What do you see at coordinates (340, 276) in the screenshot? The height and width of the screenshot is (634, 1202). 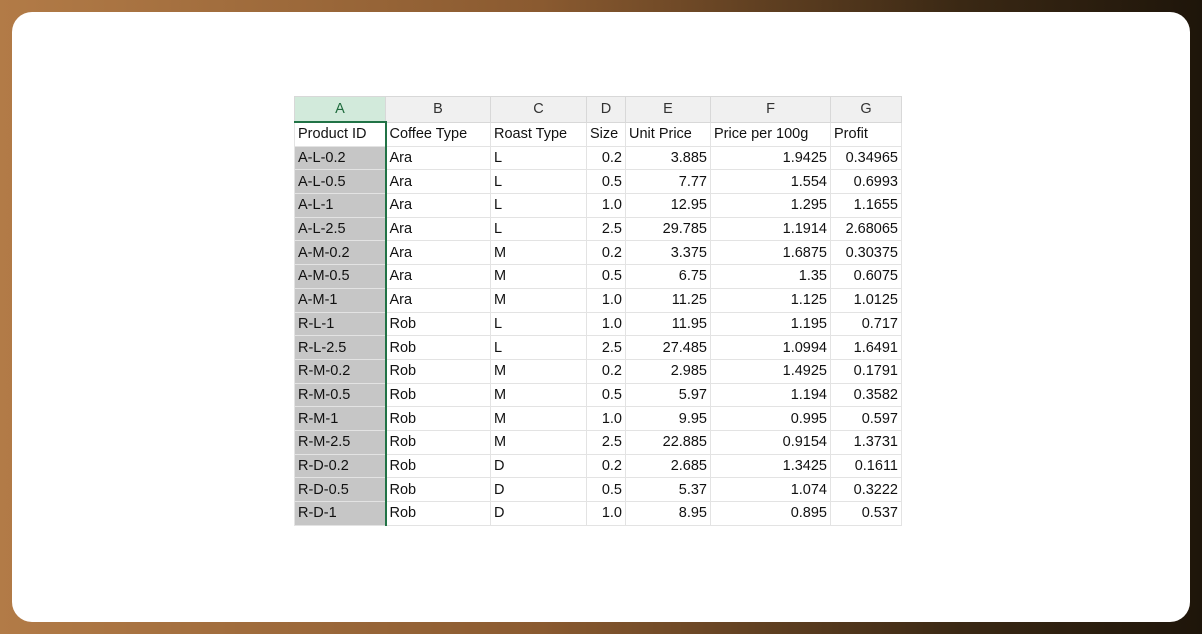 I see `cell: A-M-0.5` at bounding box center [340, 276].